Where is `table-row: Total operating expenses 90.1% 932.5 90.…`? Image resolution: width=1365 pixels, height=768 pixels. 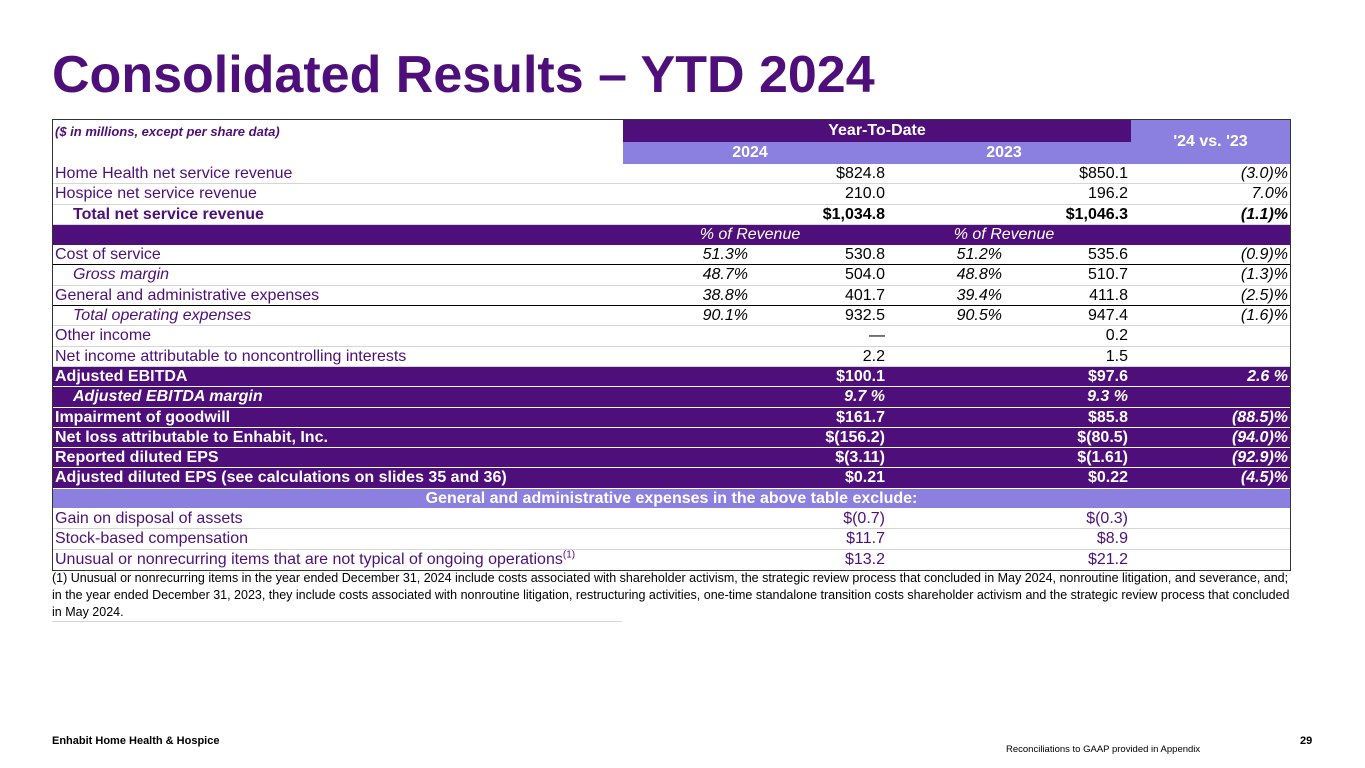
table-row: Total operating expenses 90.1% 932.5 90.… is located at coordinates (671, 316).